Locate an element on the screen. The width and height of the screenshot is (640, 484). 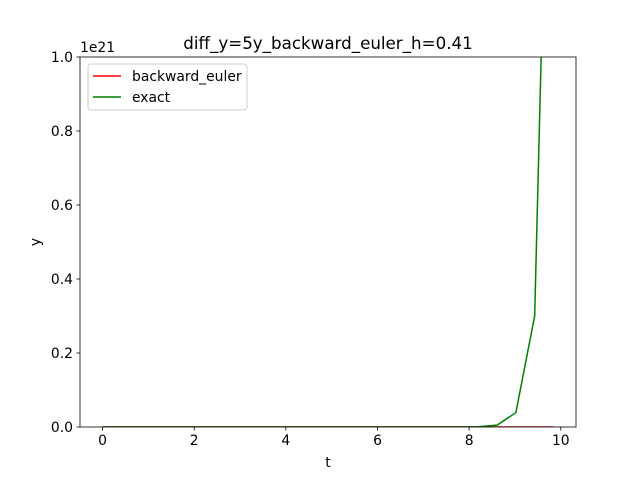
x-tick-label: 2 is located at coordinates (194, 441).